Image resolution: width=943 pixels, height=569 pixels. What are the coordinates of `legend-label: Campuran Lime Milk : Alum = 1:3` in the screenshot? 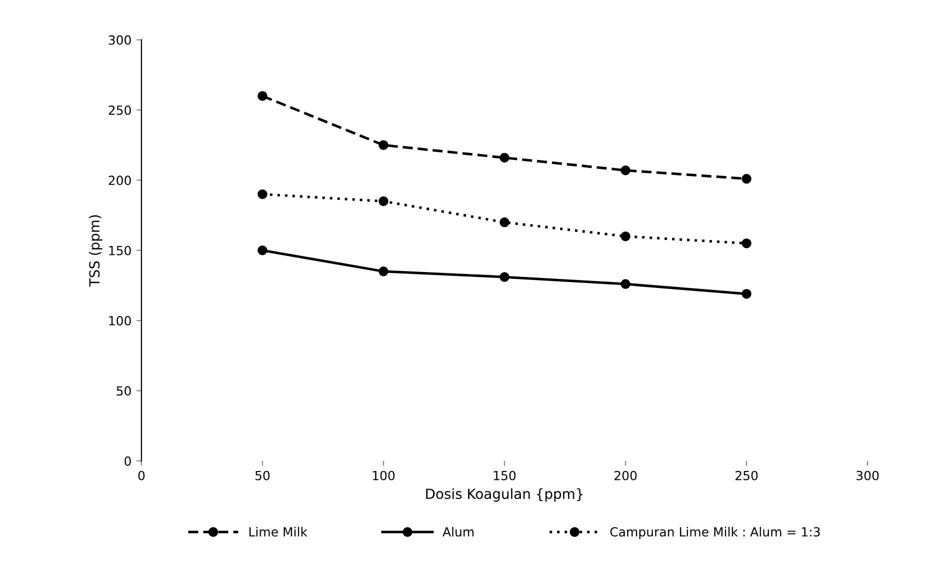 It's located at (715, 532).